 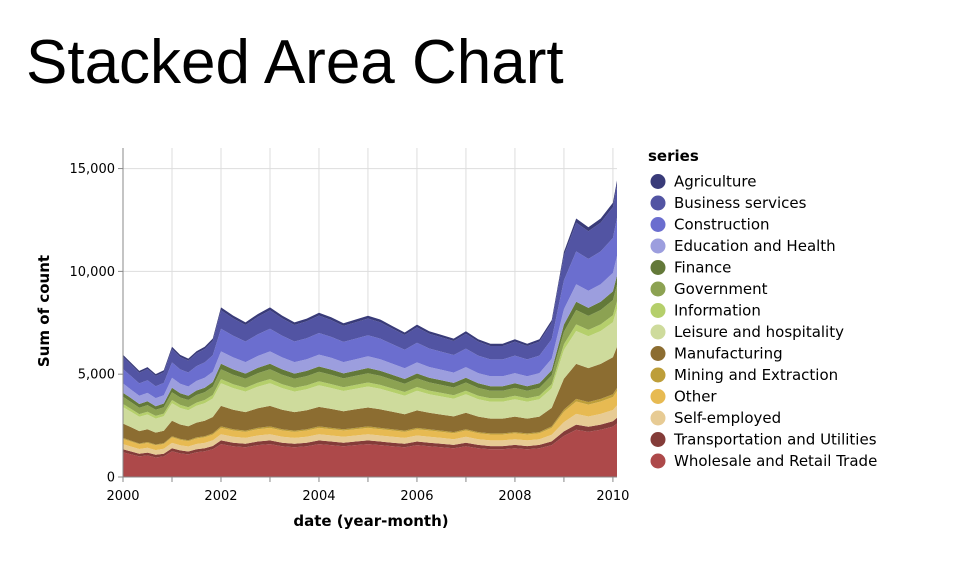 I want to click on y-tick-label: 15,000, so click(x=93, y=169).